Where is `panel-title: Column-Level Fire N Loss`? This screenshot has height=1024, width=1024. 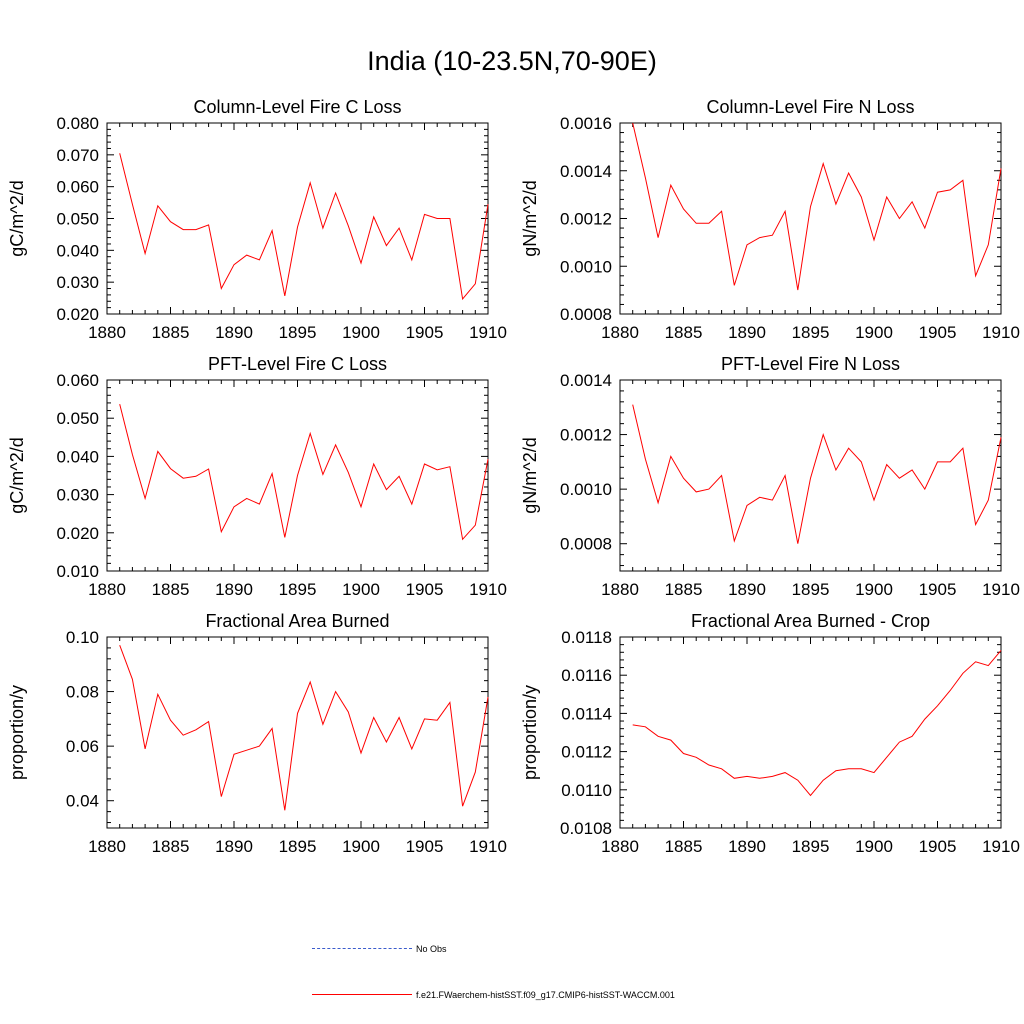 panel-title: Column-Level Fire N Loss is located at coordinates (810, 107).